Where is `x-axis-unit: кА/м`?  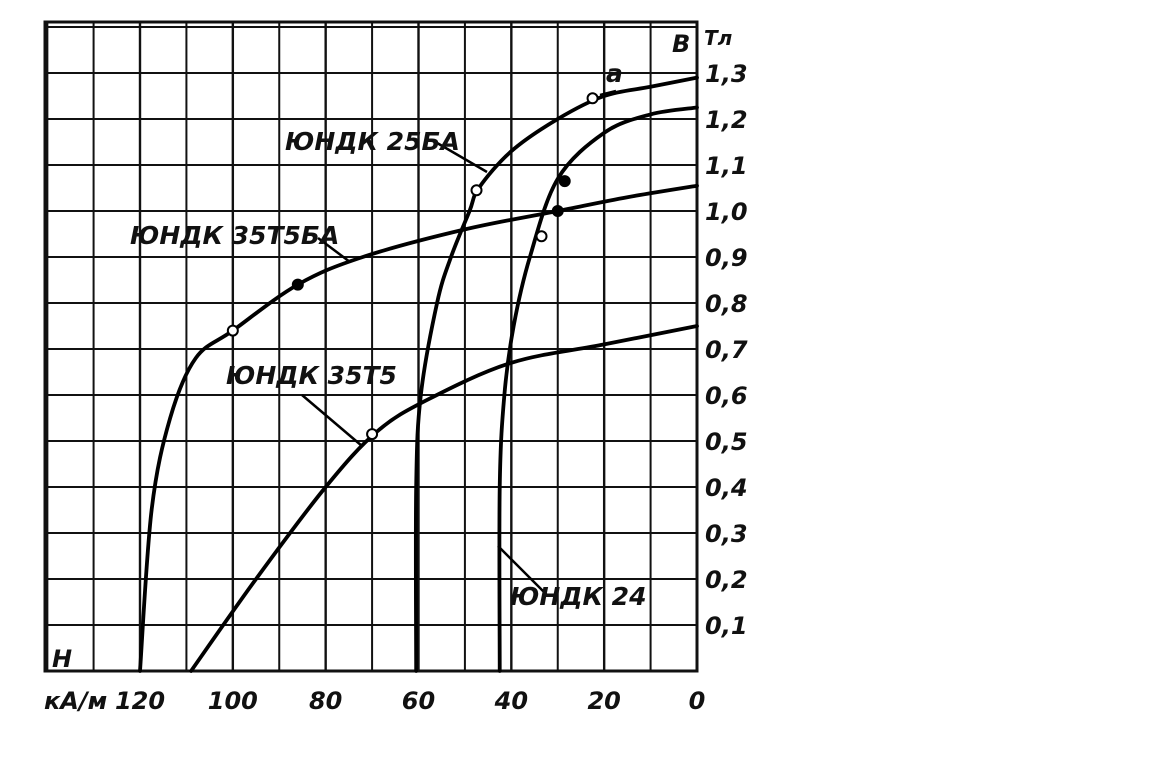
x-axis-unit: кА/м is located at coordinates (75, 701).